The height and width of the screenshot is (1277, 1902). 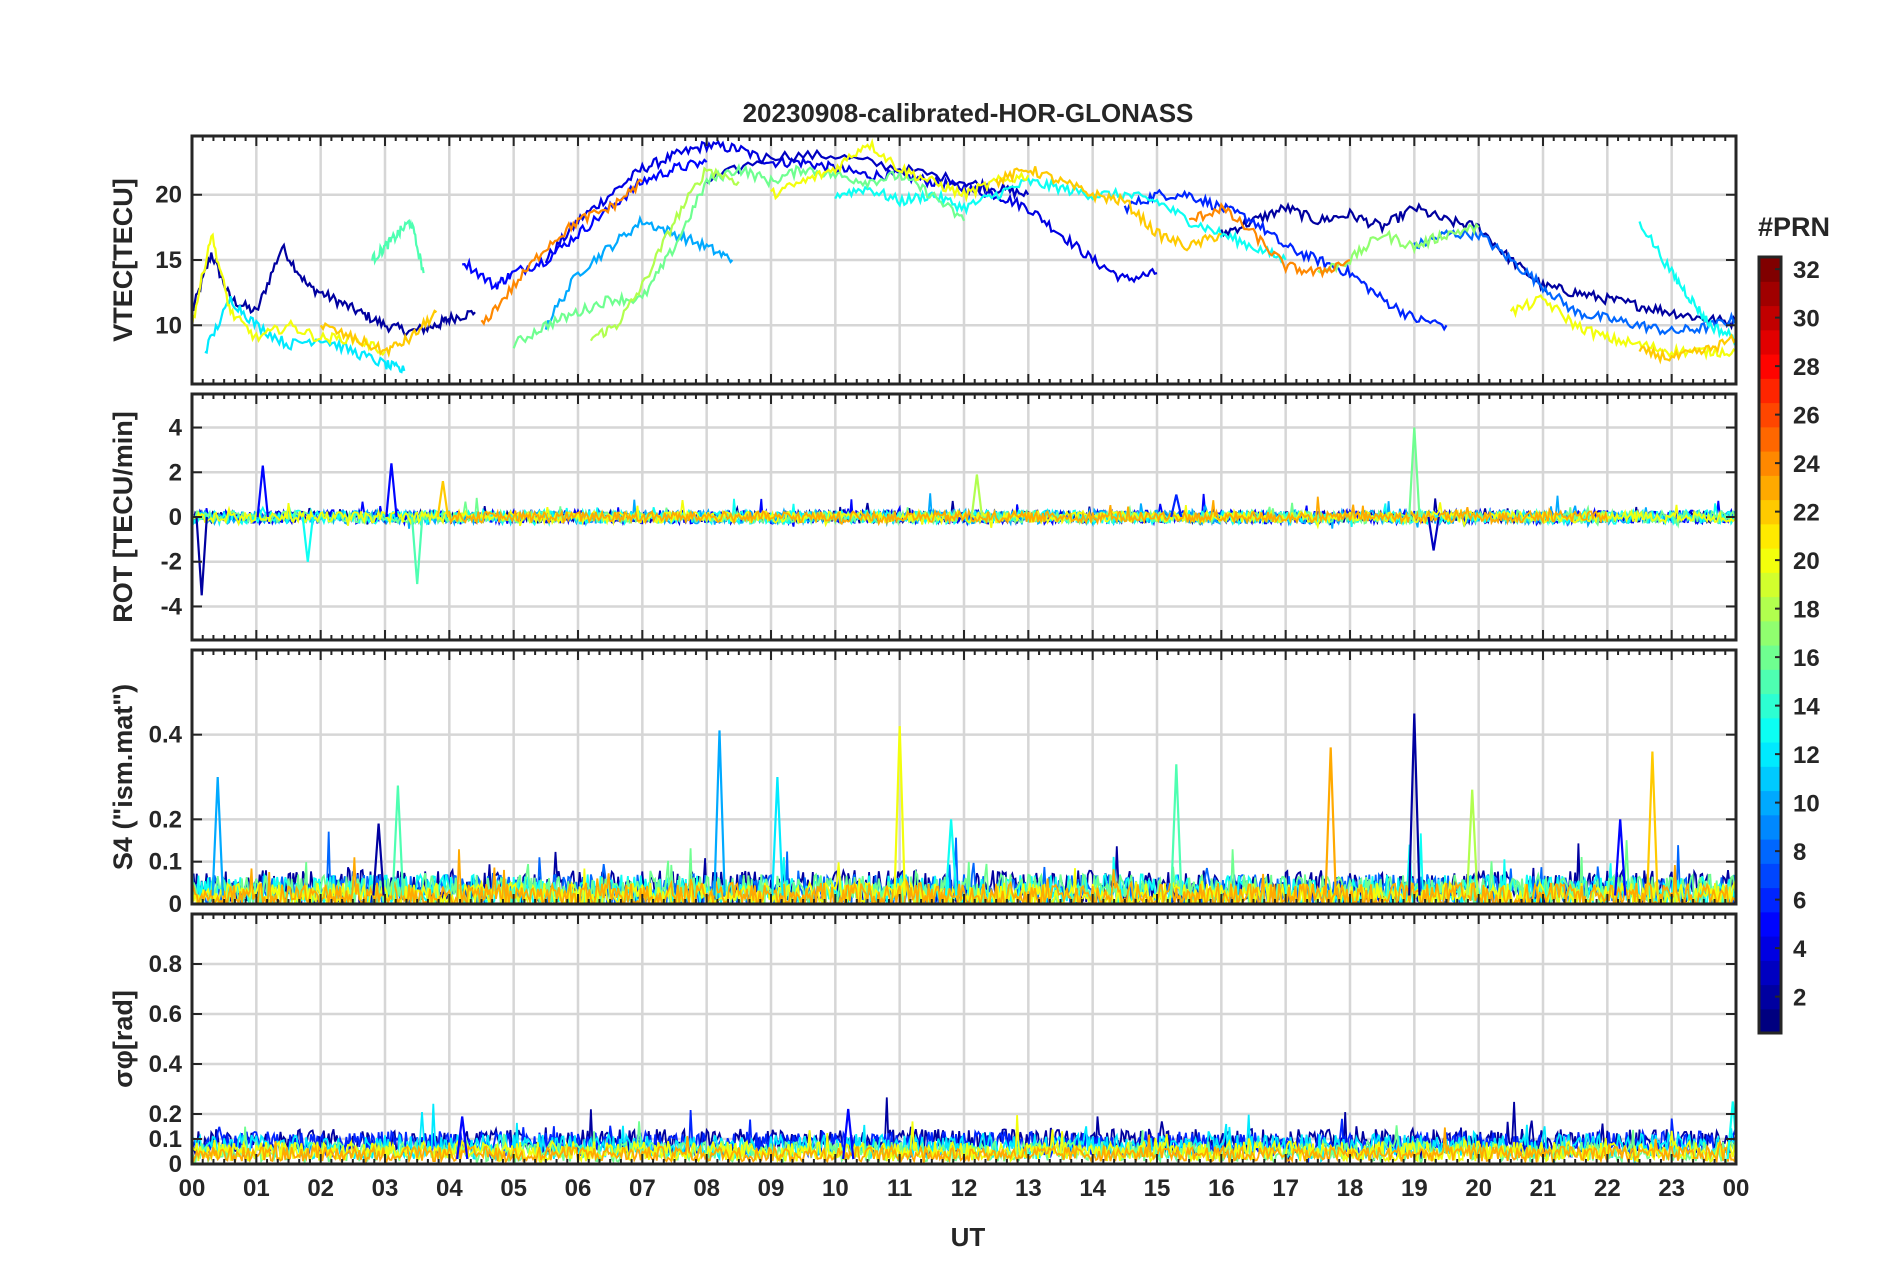 I want to click on colorbar-tick-label: 6, so click(x=1799, y=901).